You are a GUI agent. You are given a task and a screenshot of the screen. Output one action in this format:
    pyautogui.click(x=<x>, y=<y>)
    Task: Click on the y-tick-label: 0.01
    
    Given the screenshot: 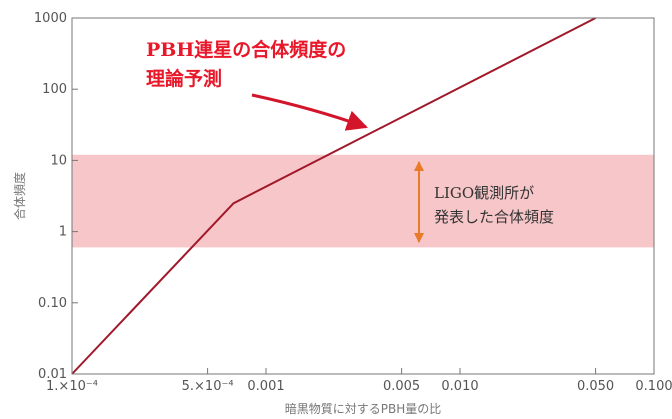 What is the action you would take?
    pyautogui.click(x=52, y=374)
    